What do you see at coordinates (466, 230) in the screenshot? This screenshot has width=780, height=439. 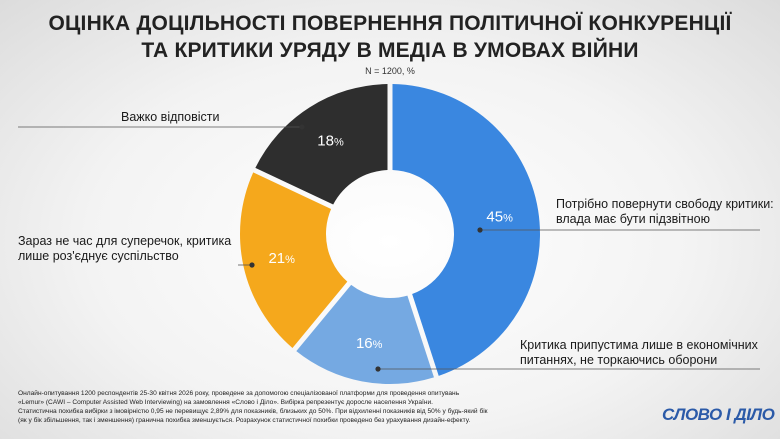 I see `slice-freedom-of-criticism` at bounding box center [466, 230].